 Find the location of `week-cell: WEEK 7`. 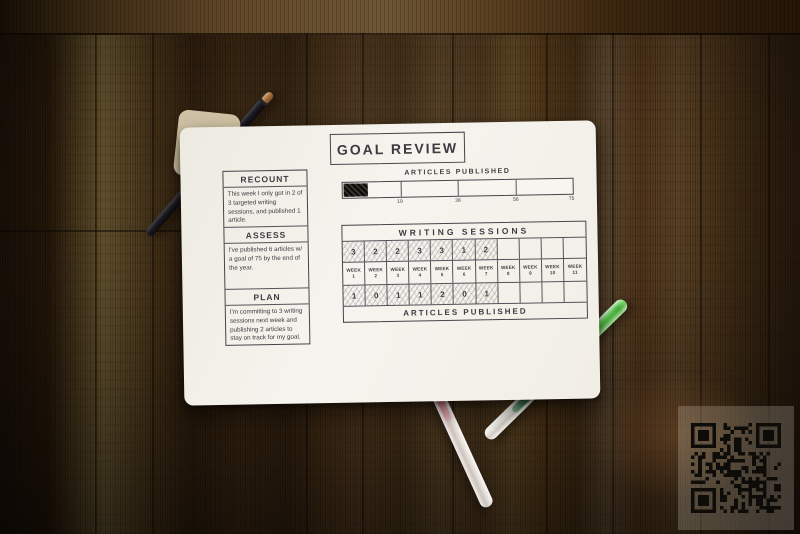

week-cell: WEEK 7 is located at coordinates (486, 271).